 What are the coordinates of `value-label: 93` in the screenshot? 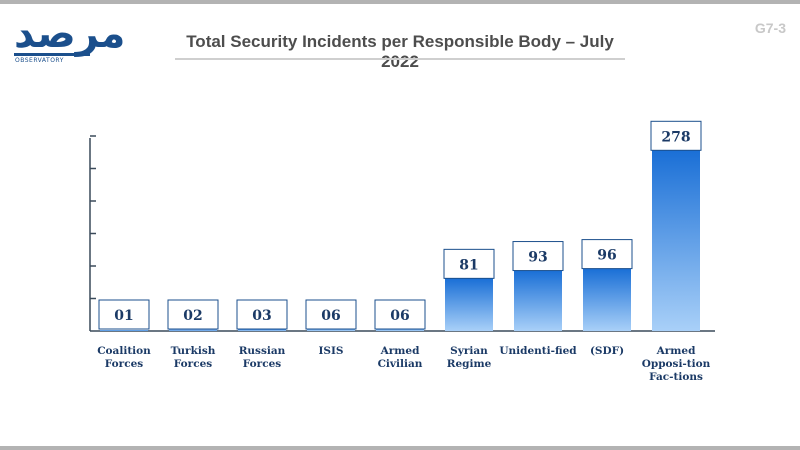 It's located at (537, 258).